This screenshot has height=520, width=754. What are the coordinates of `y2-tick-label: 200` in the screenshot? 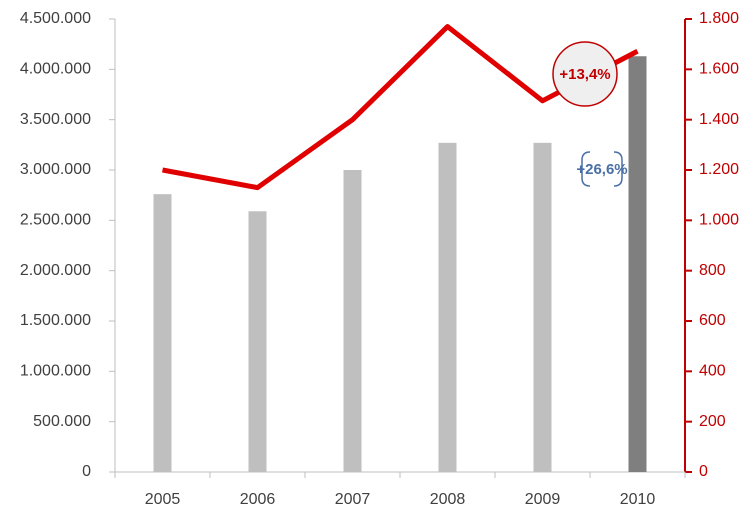 It's located at (712, 421).